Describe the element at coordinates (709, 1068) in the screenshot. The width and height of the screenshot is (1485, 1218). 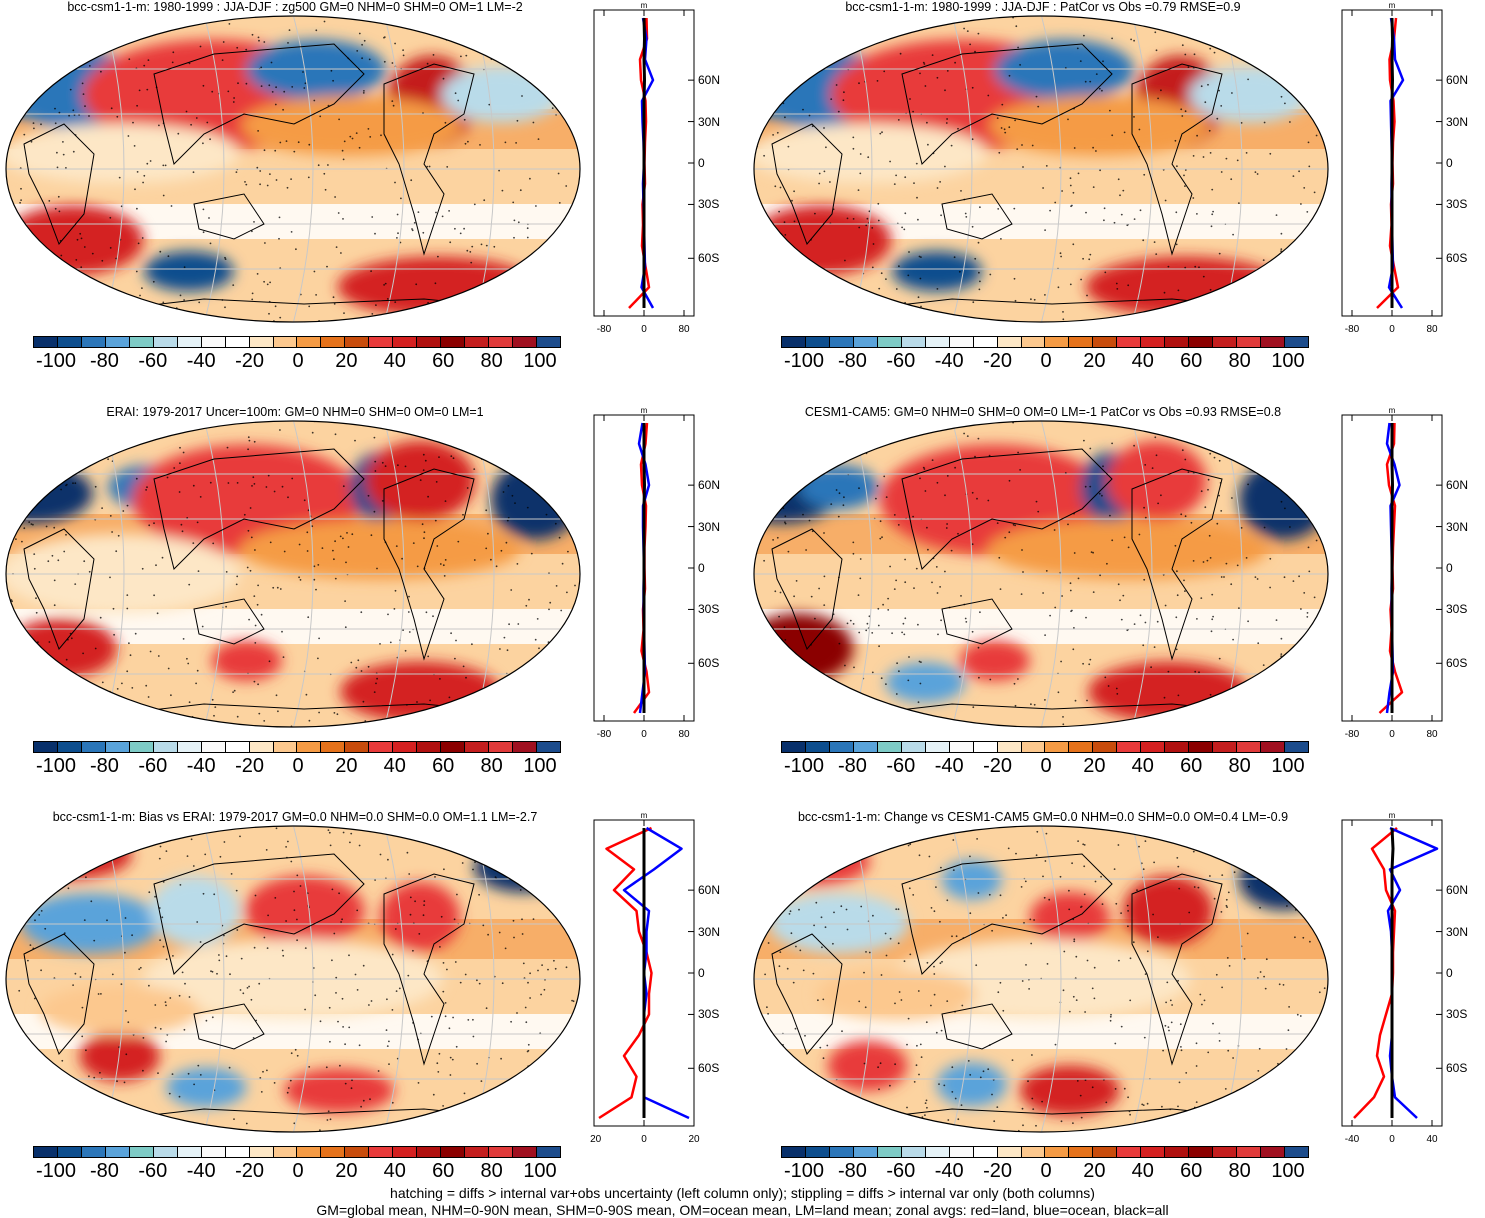
I see `lat-label: 60S` at that location.